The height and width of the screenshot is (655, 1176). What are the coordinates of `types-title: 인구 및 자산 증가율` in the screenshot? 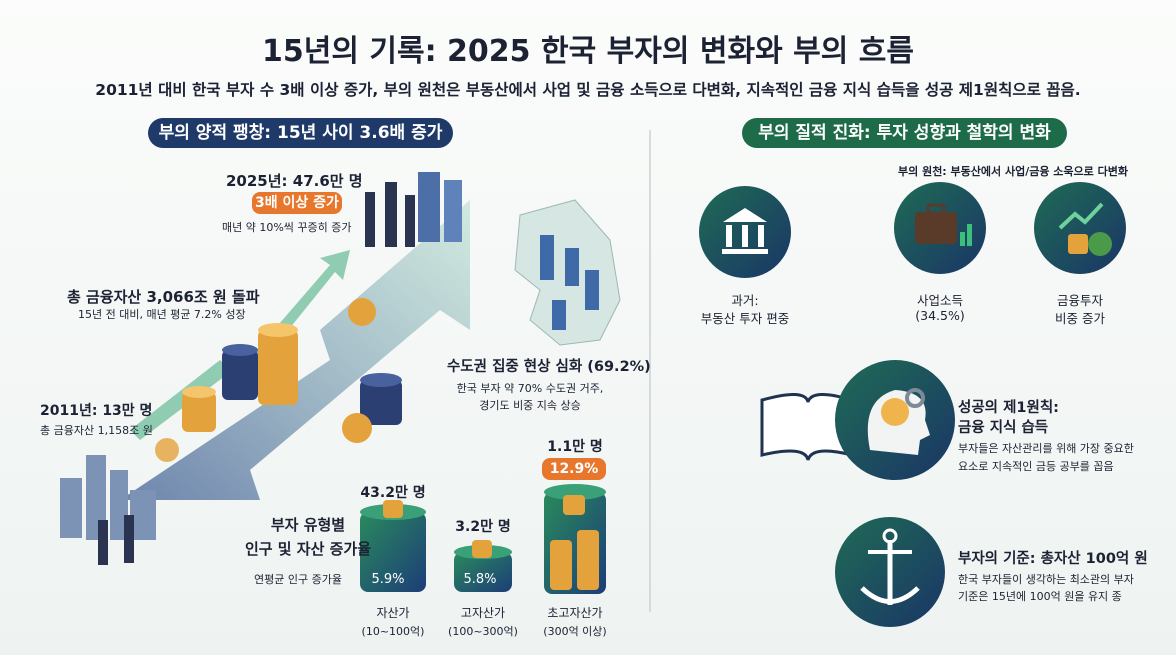 It's located at (308, 549).